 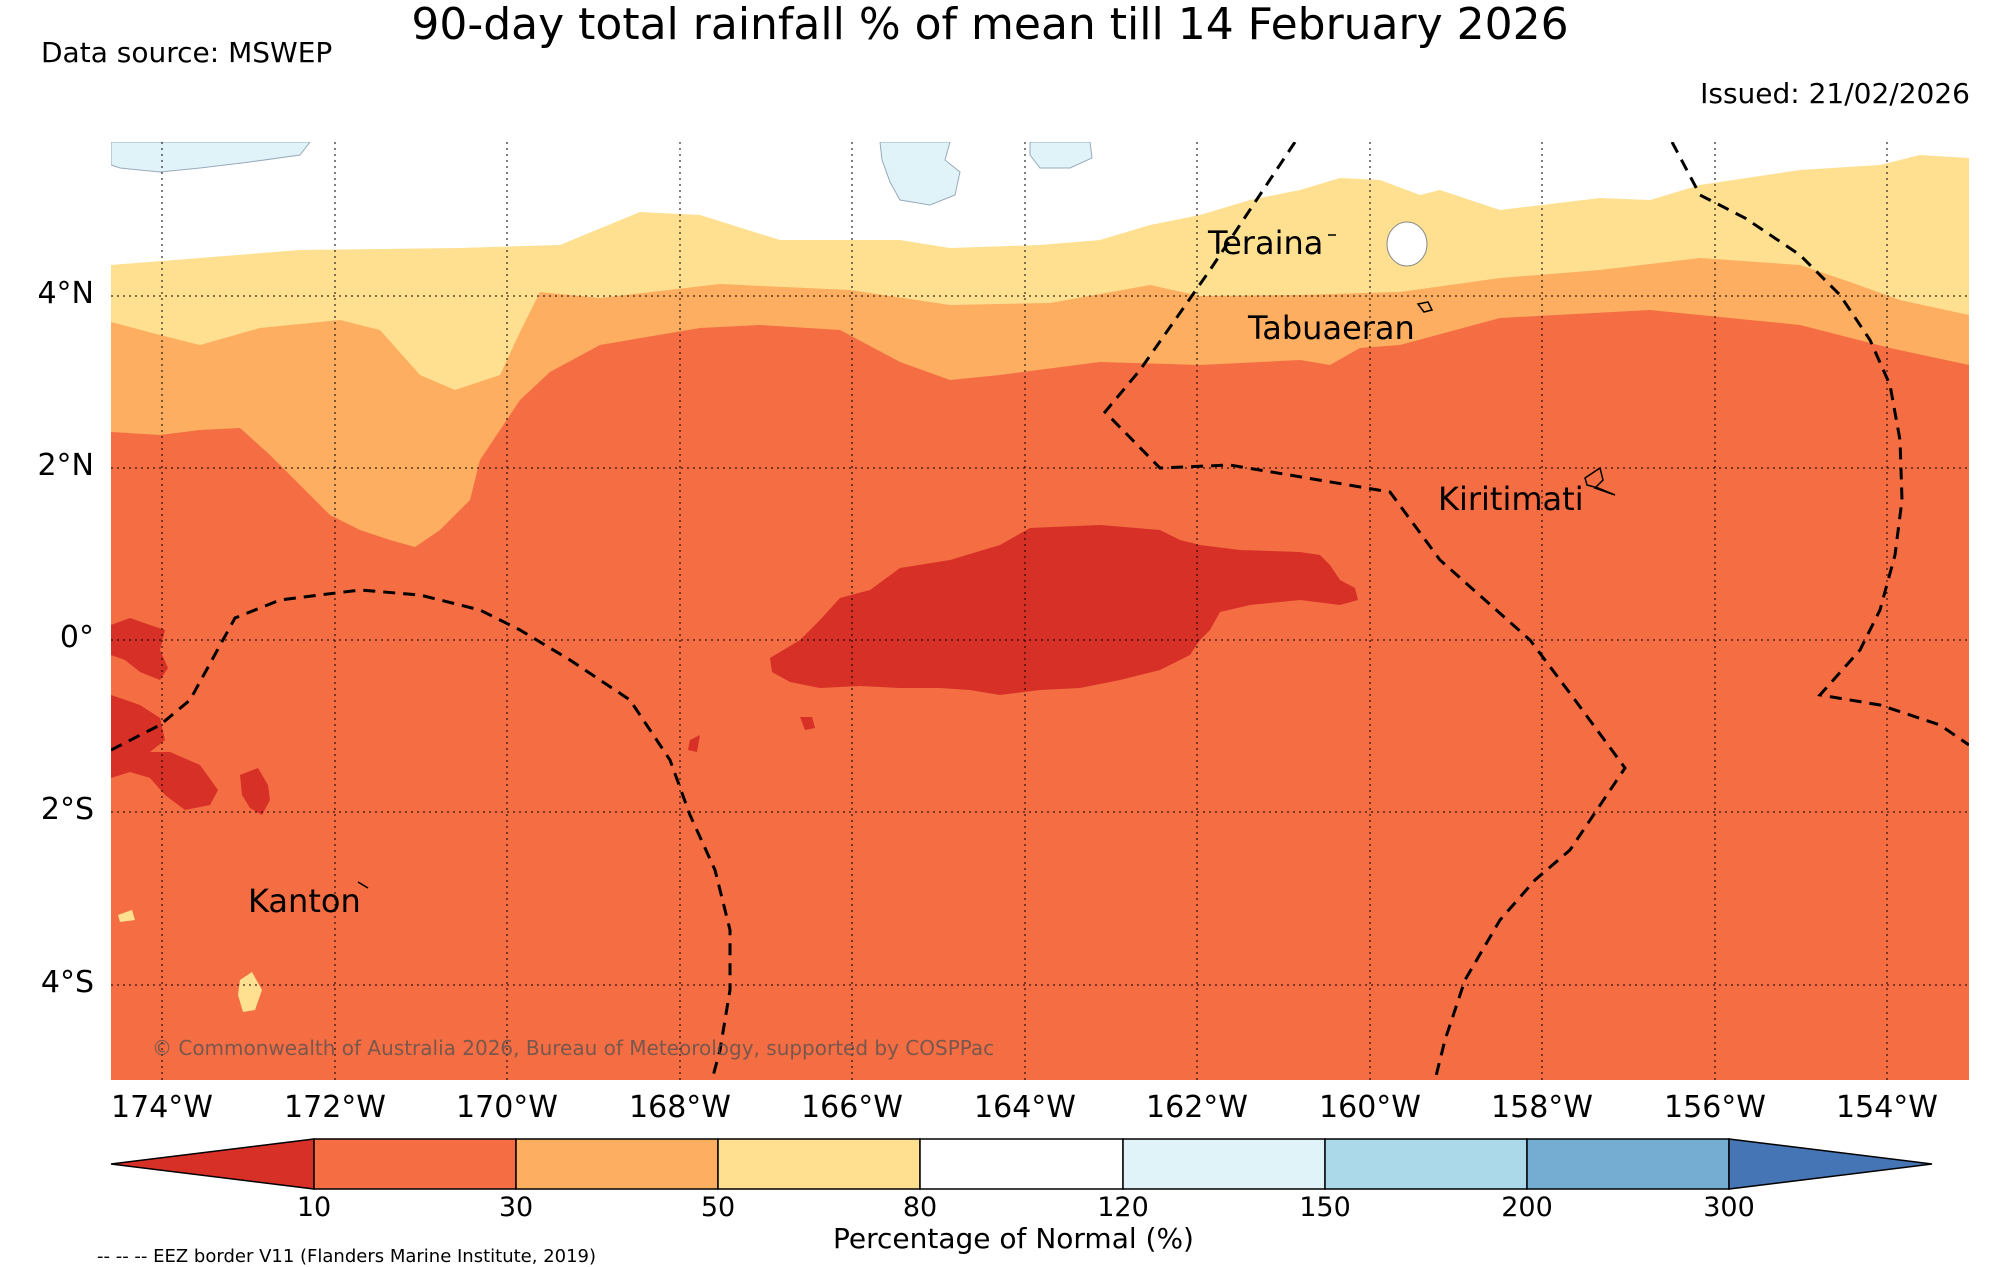 What do you see at coordinates (65, 293) in the screenshot?
I see `lat-label-4N: 4°N` at bounding box center [65, 293].